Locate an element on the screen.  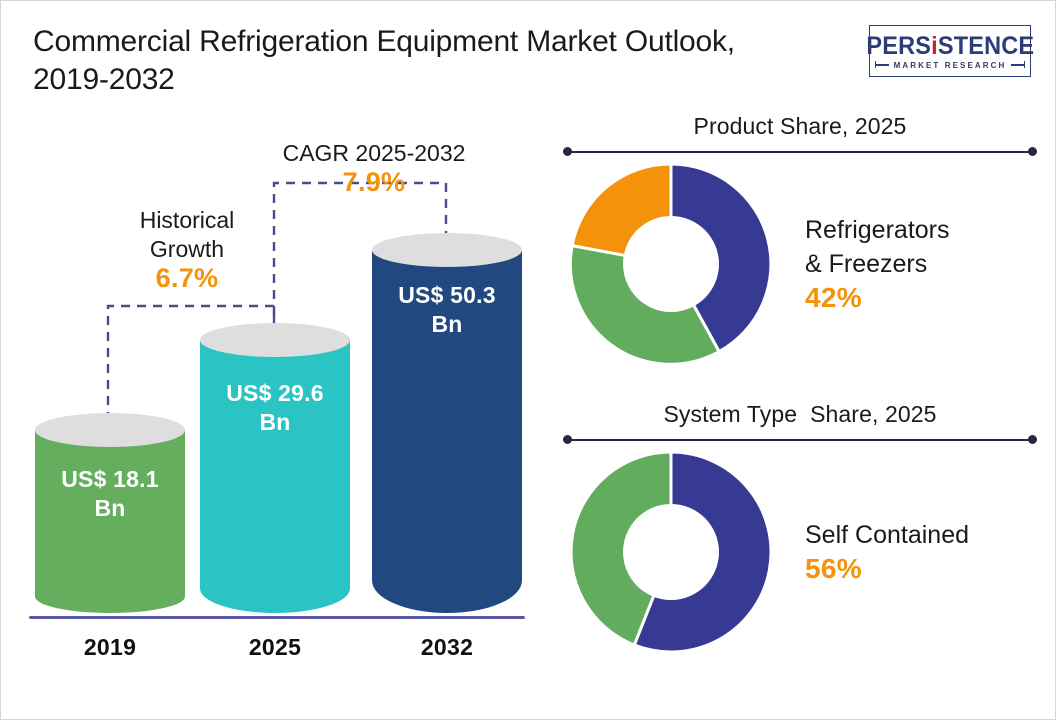
product-share-title: Product Share, 2025 is located at coordinates (800, 126).